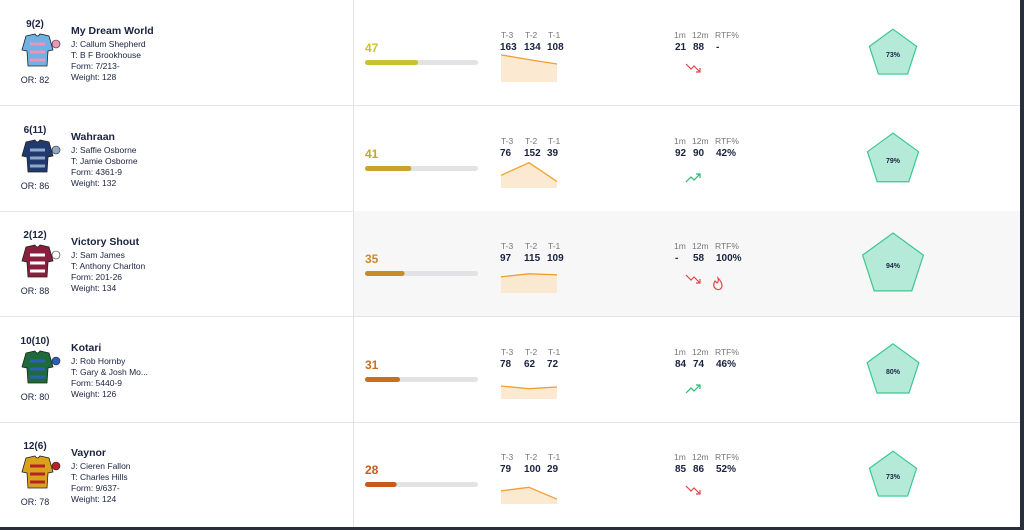 The image size is (1024, 530). What do you see at coordinates (553, 469) in the screenshot?
I see `recent-value: 29` at bounding box center [553, 469].